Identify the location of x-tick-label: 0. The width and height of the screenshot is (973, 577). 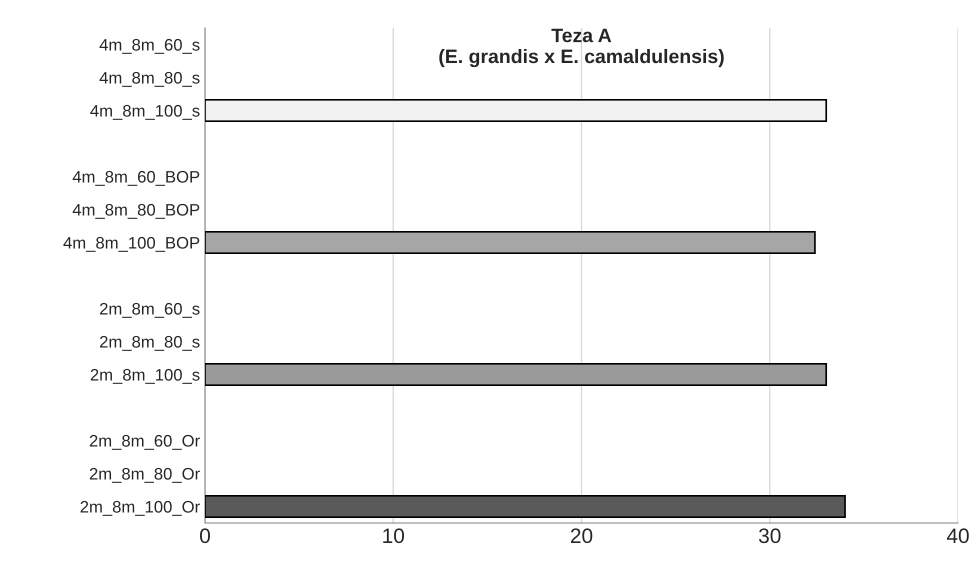
(205, 536).